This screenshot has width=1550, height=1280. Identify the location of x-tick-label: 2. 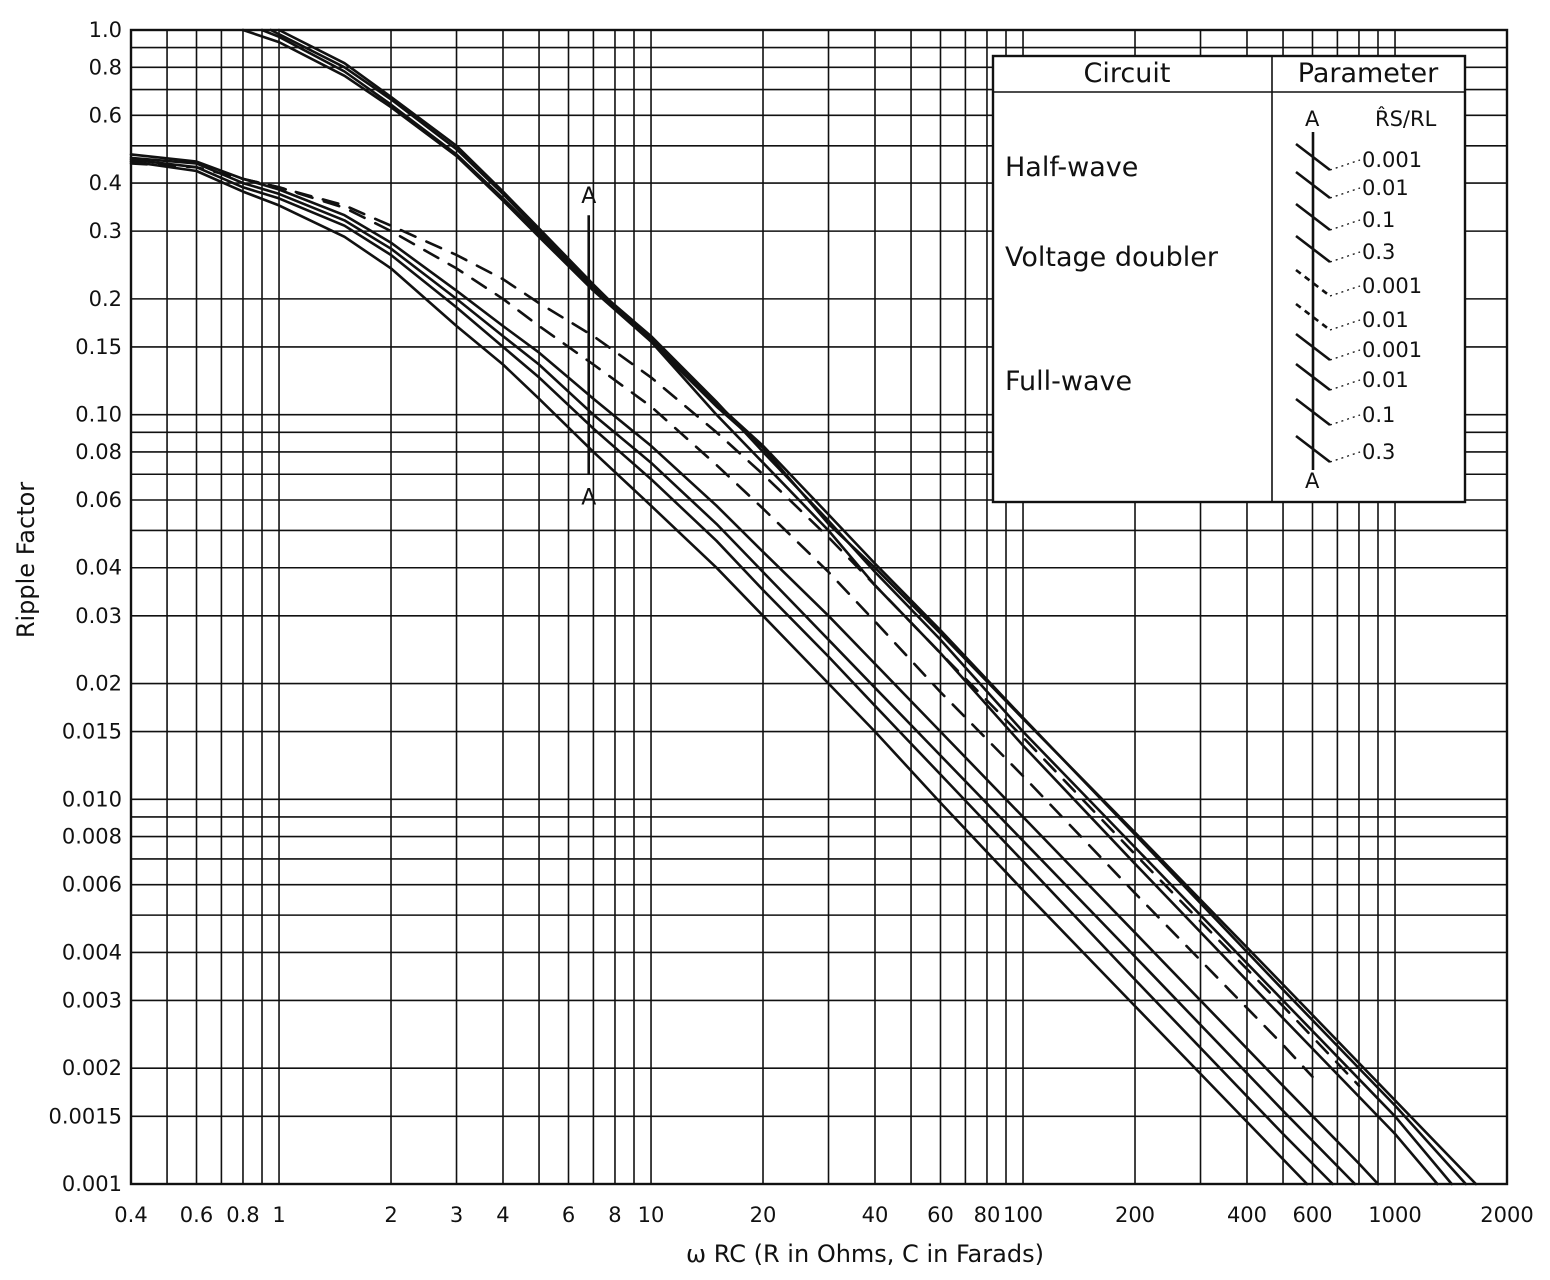
(390, 1215).